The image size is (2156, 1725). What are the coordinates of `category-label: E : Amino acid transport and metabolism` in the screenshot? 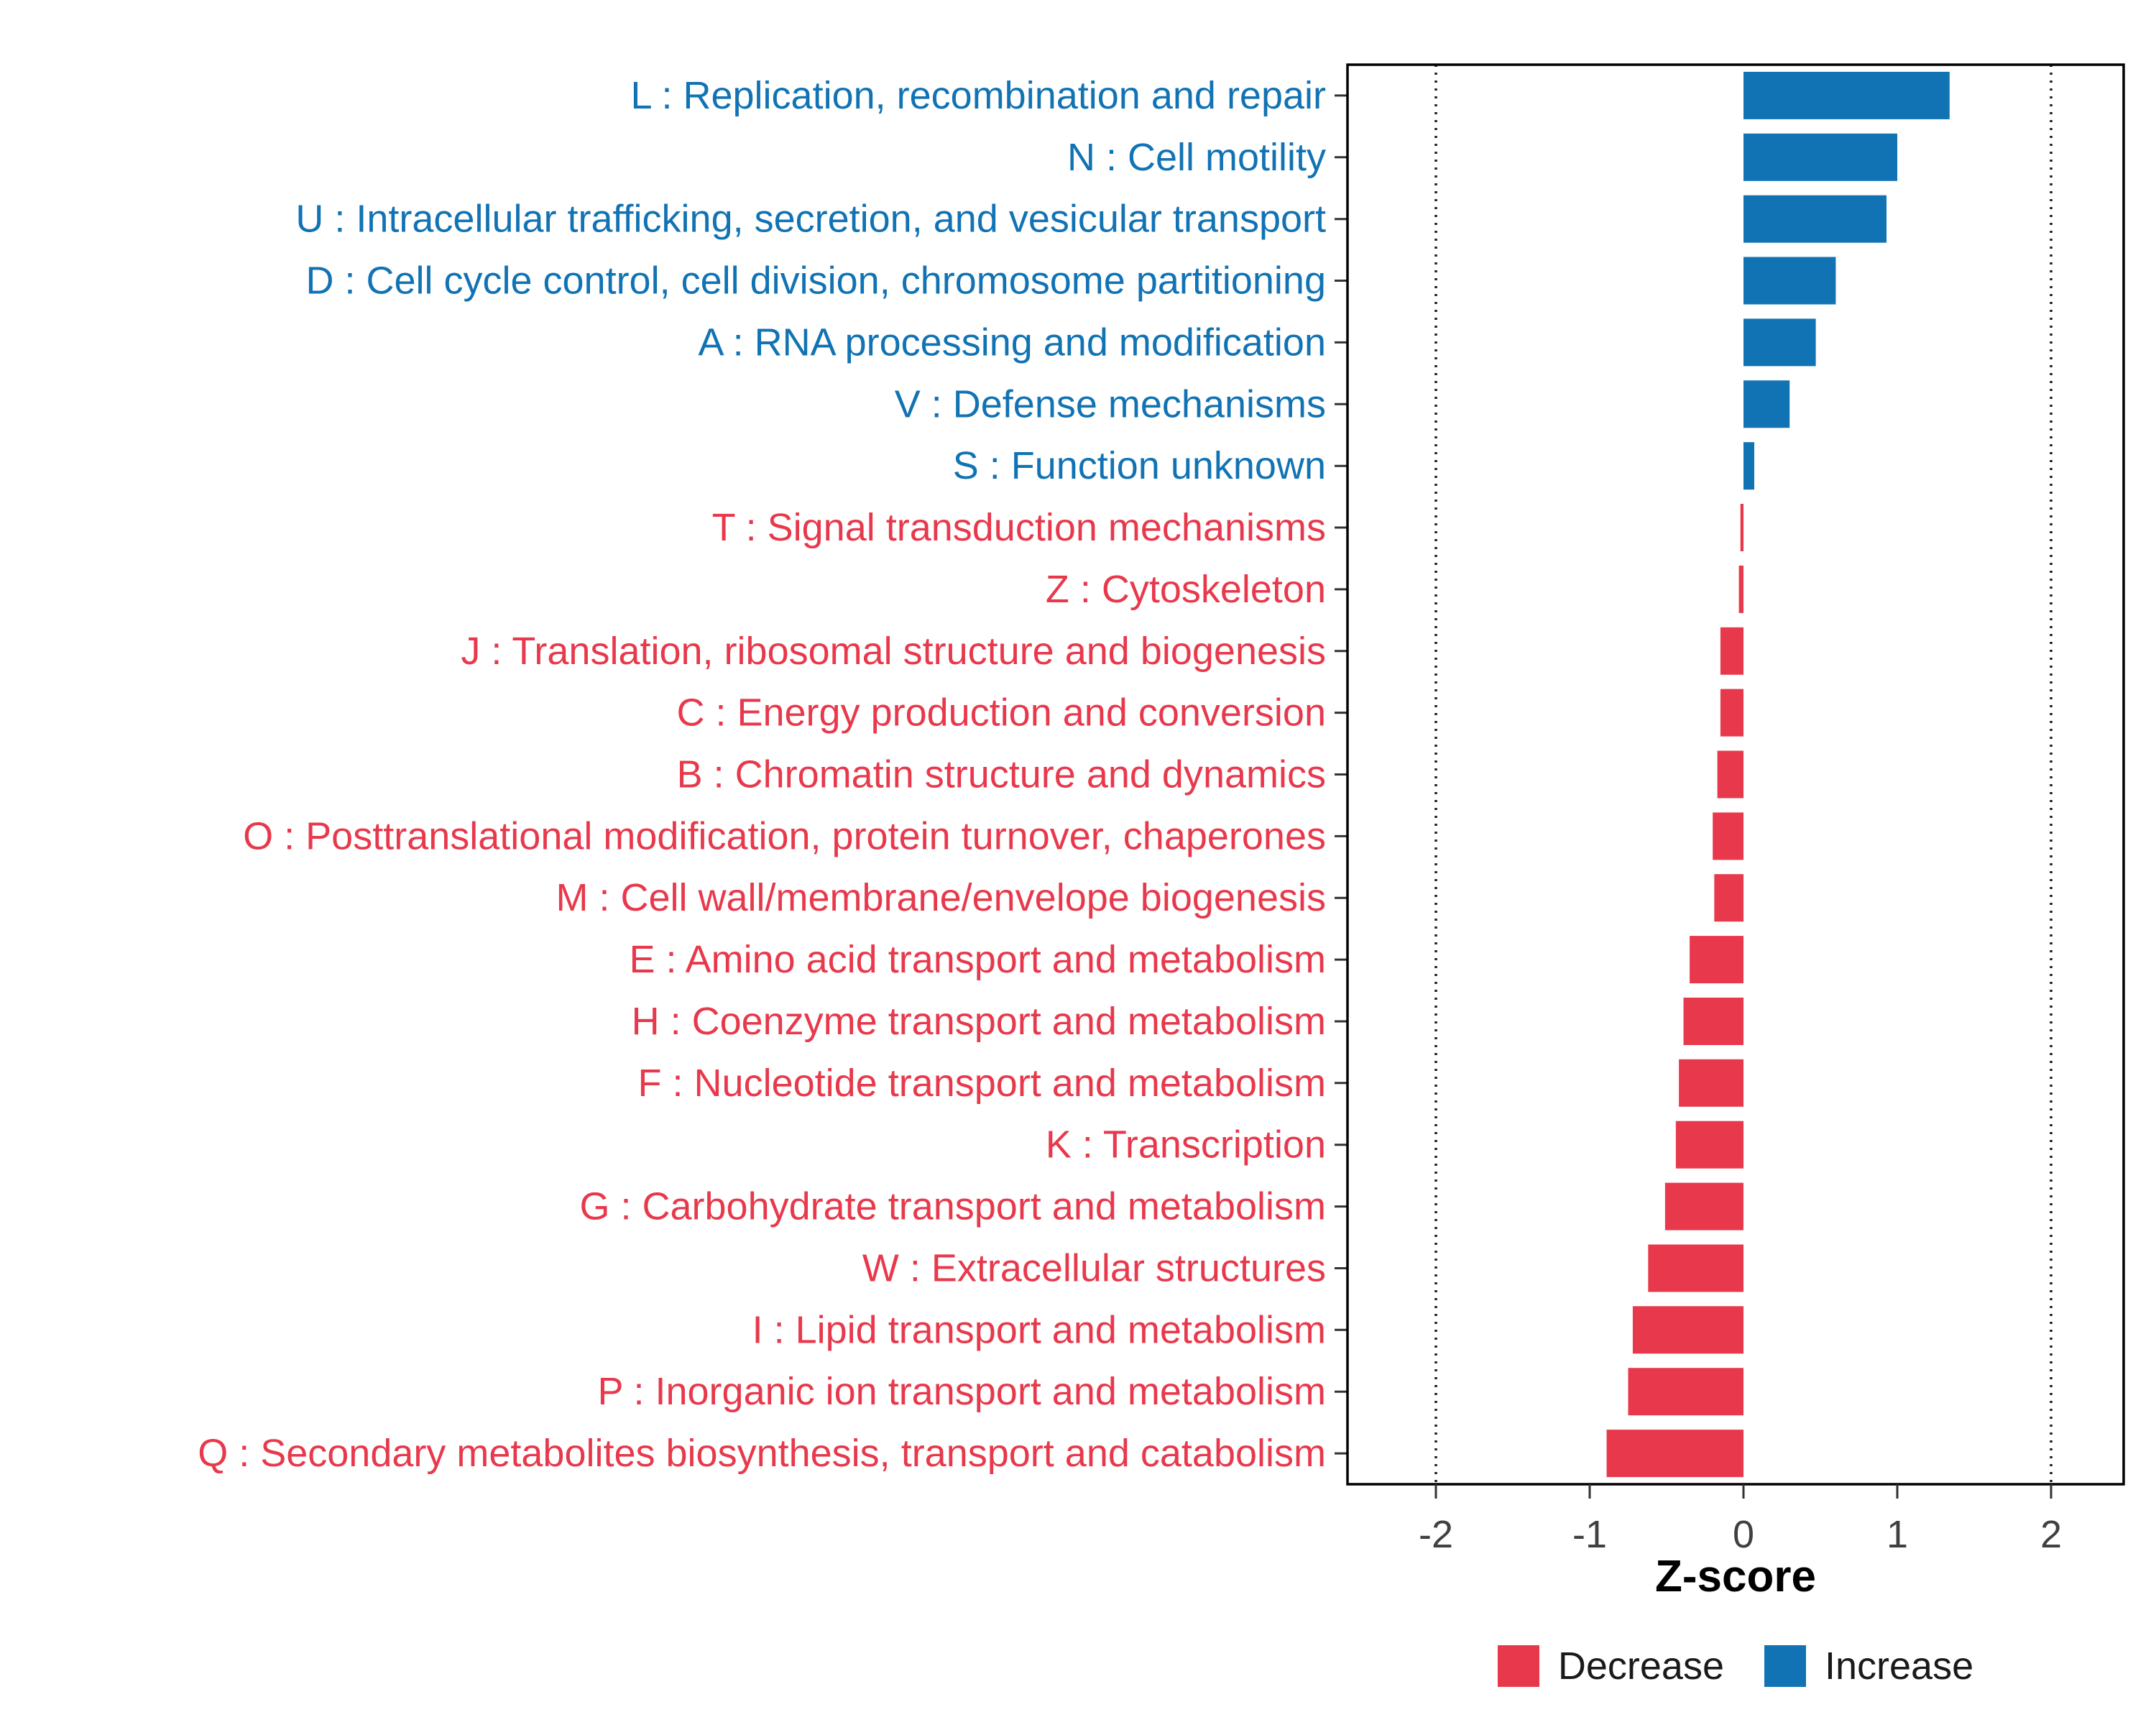 It's located at (978, 959).